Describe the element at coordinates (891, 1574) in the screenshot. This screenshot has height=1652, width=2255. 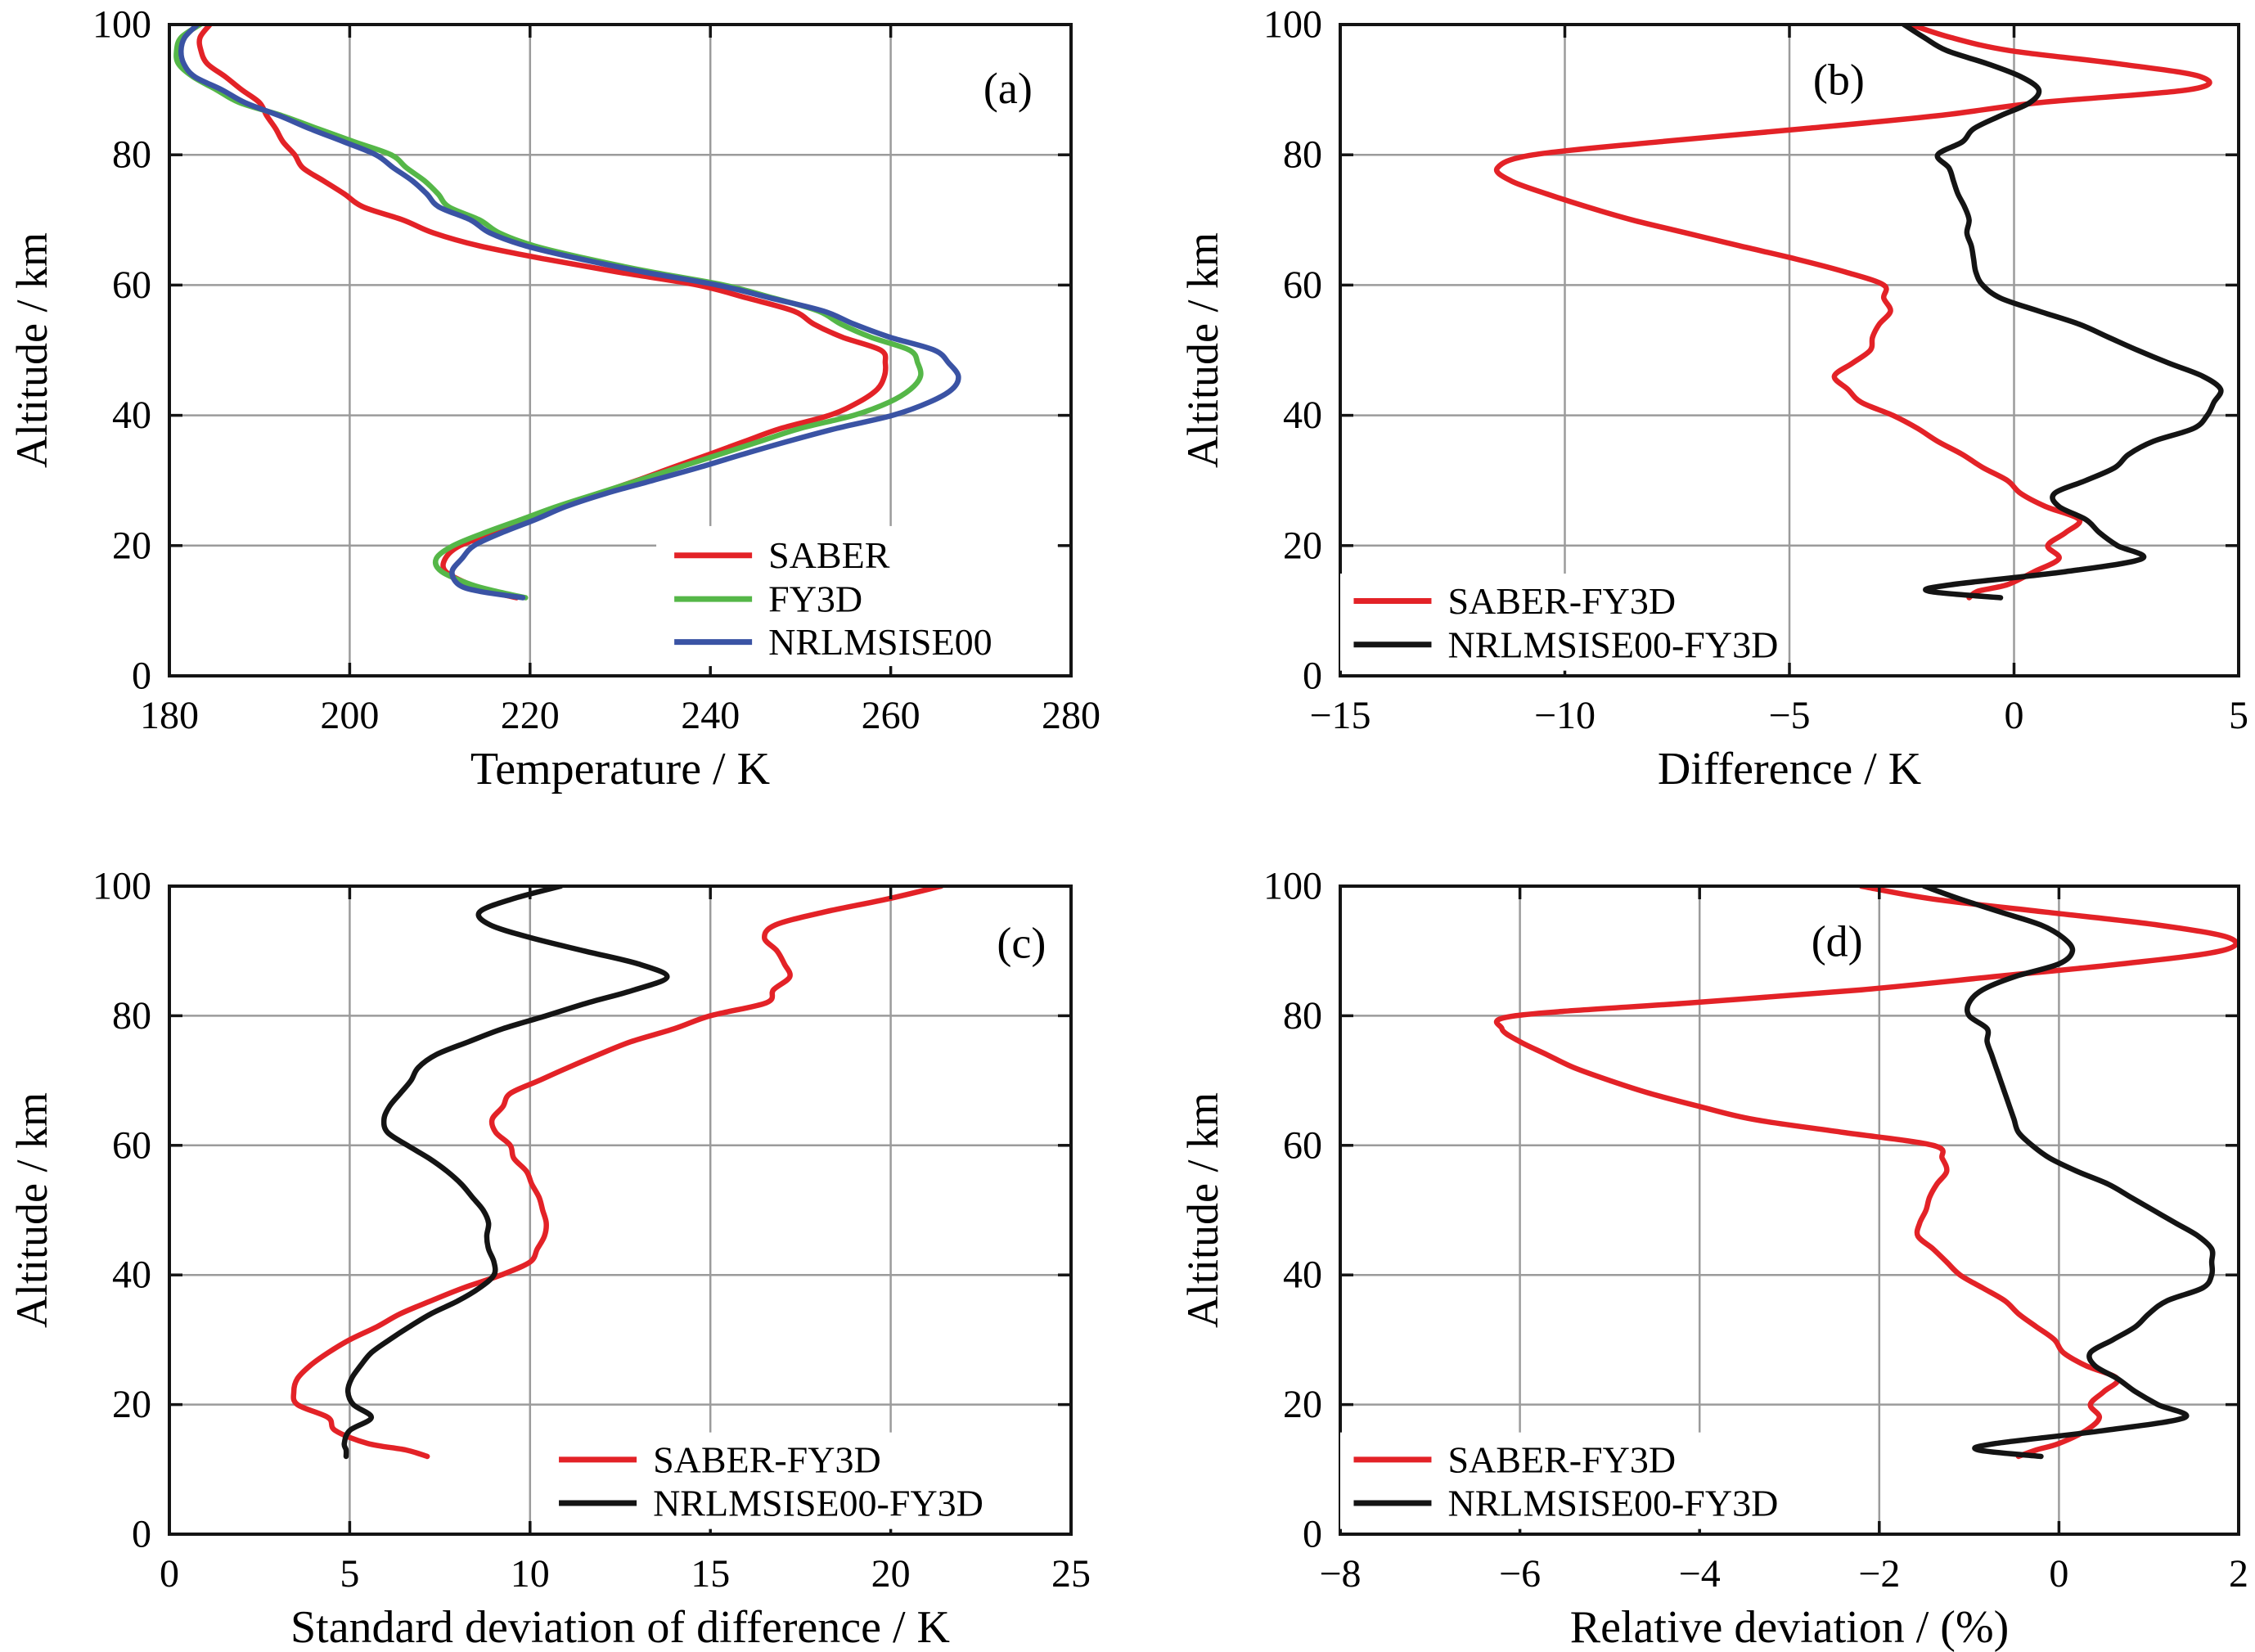
I see `x-tick-label: 20` at that location.